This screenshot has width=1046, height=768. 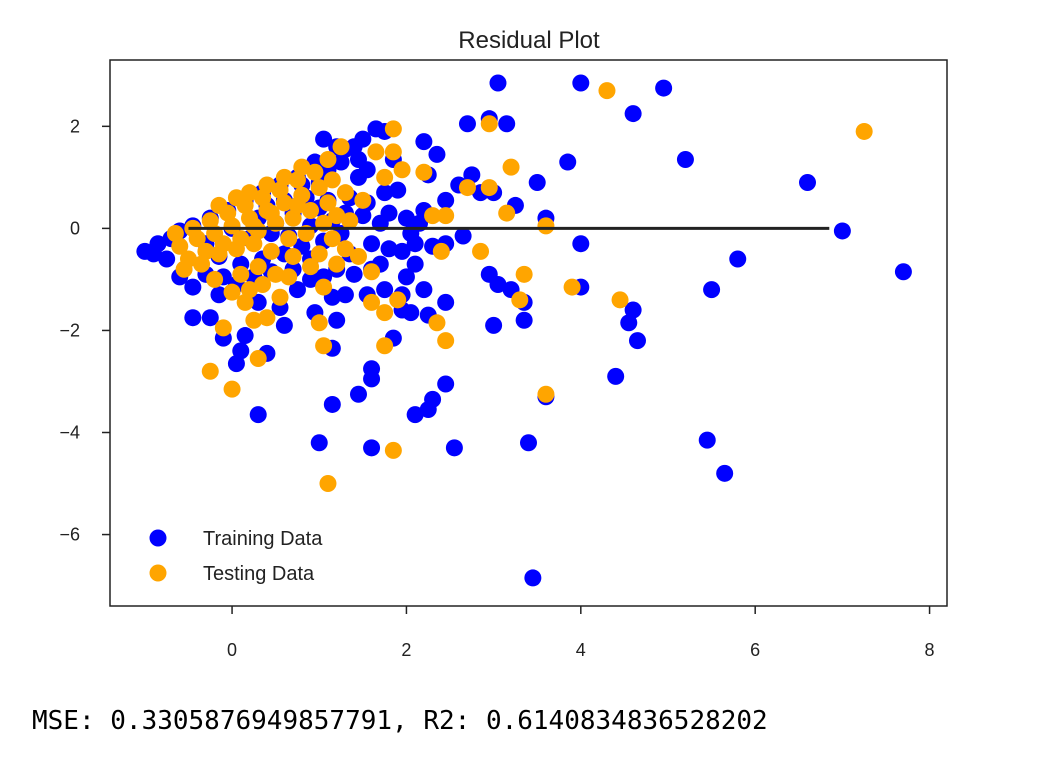 What do you see at coordinates (263, 539) in the screenshot?
I see `legend-label: Training Data` at bounding box center [263, 539].